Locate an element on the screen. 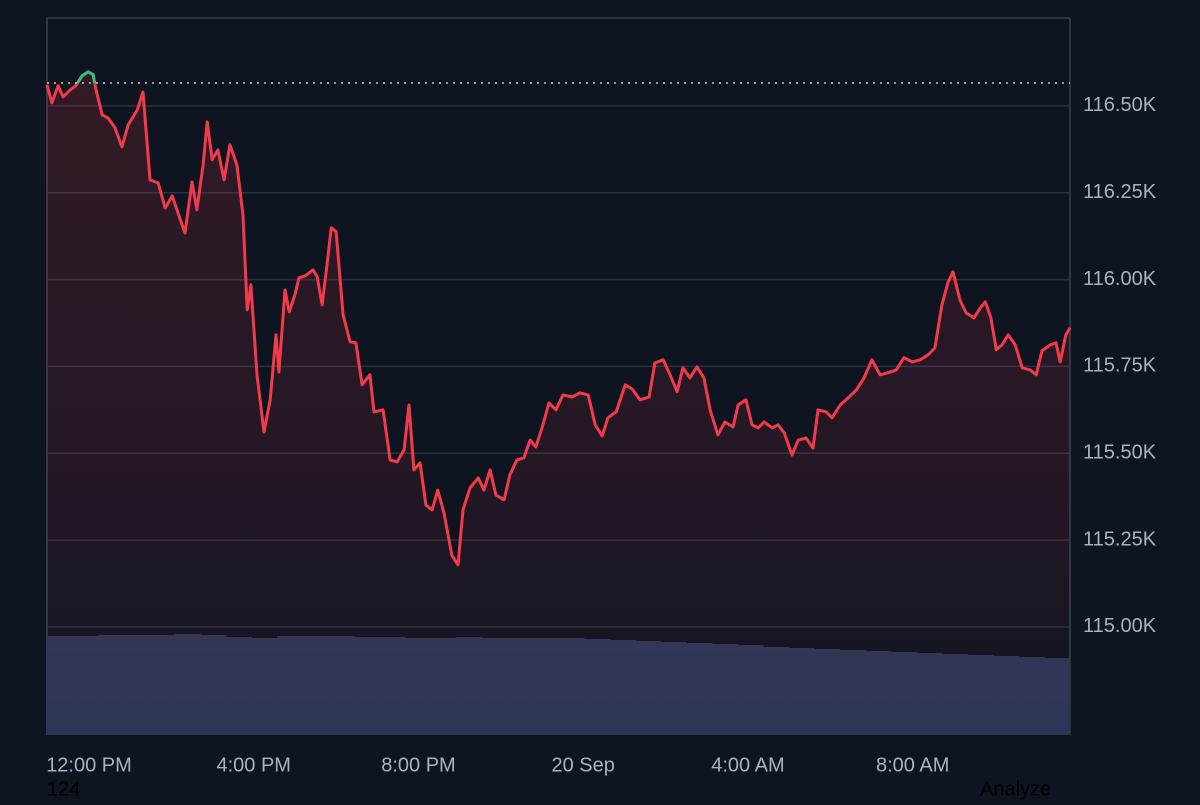  y-tick-label: 115.75K is located at coordinates (1120, 366).